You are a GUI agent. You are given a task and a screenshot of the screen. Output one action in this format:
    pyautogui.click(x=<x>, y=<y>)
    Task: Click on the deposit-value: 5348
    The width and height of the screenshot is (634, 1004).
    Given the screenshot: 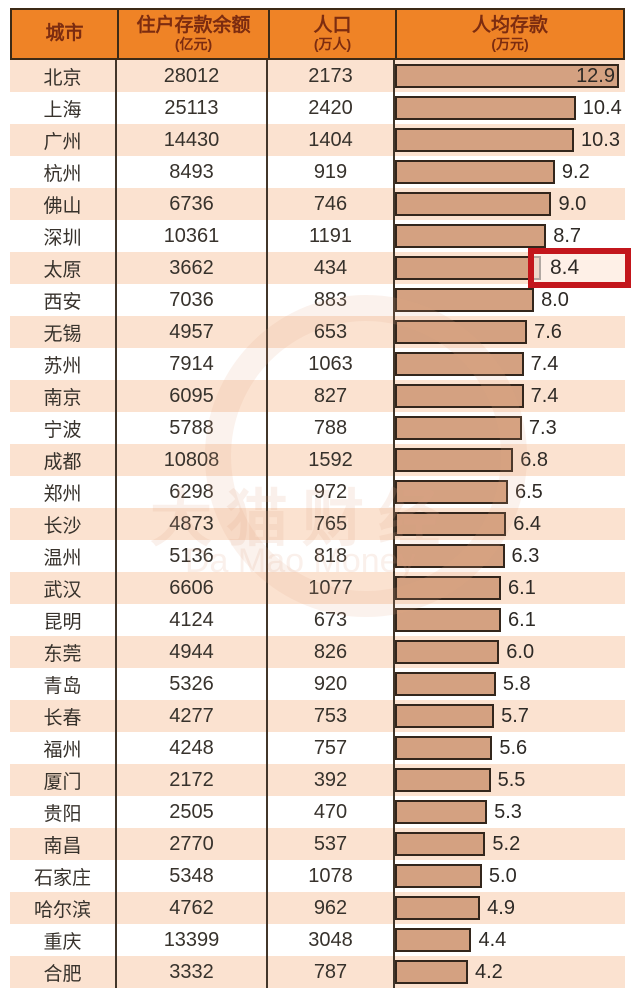 What is the action you would take?
    pyautogui.click(x=192, y=876)
    